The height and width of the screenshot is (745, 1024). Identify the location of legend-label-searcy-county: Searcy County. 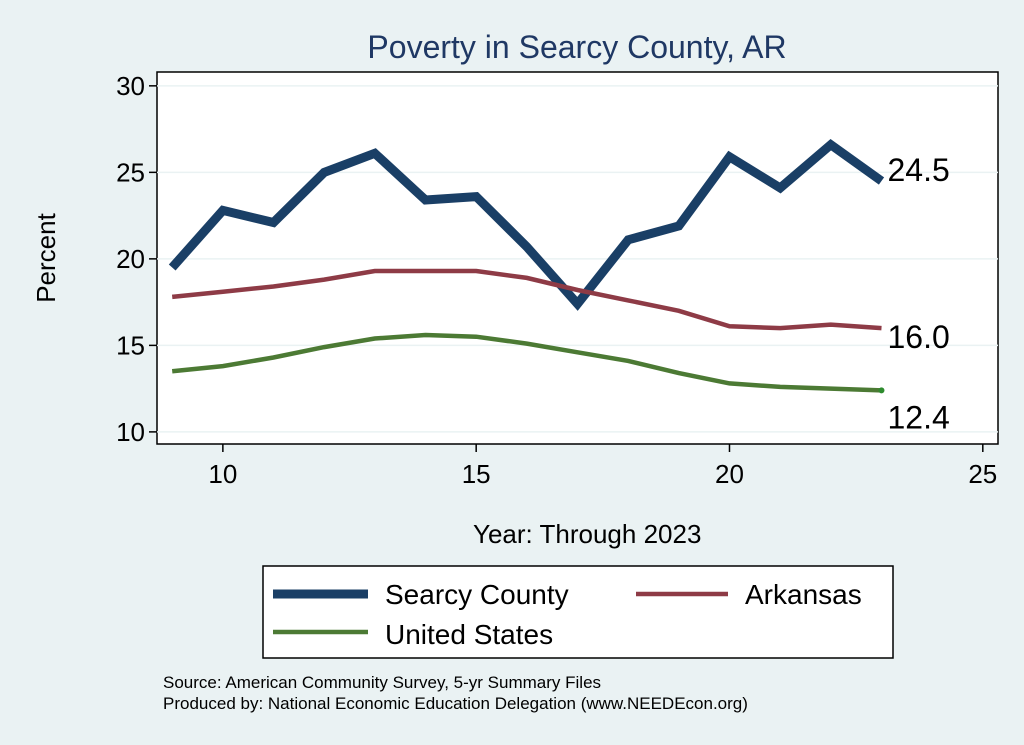
(477, 594).